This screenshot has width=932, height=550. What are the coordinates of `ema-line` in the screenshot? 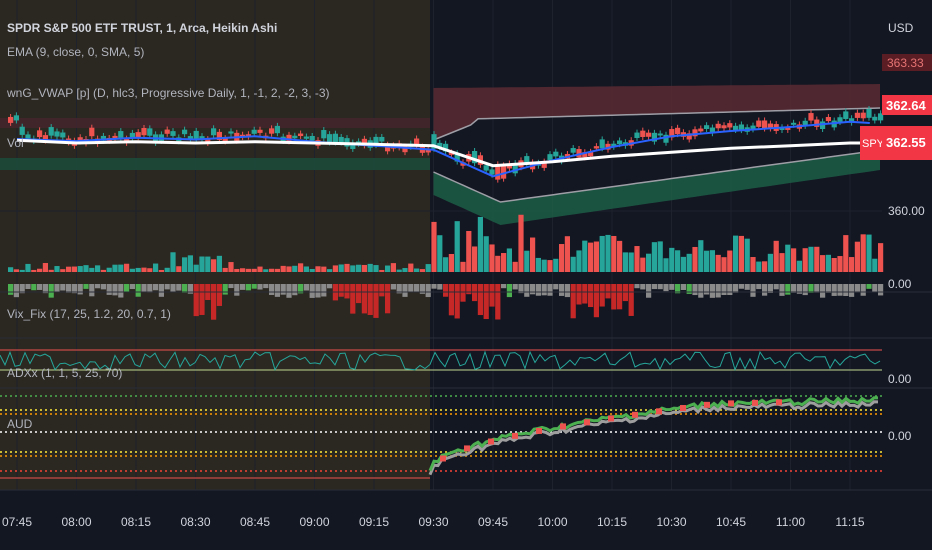 It's located at (443, 149).